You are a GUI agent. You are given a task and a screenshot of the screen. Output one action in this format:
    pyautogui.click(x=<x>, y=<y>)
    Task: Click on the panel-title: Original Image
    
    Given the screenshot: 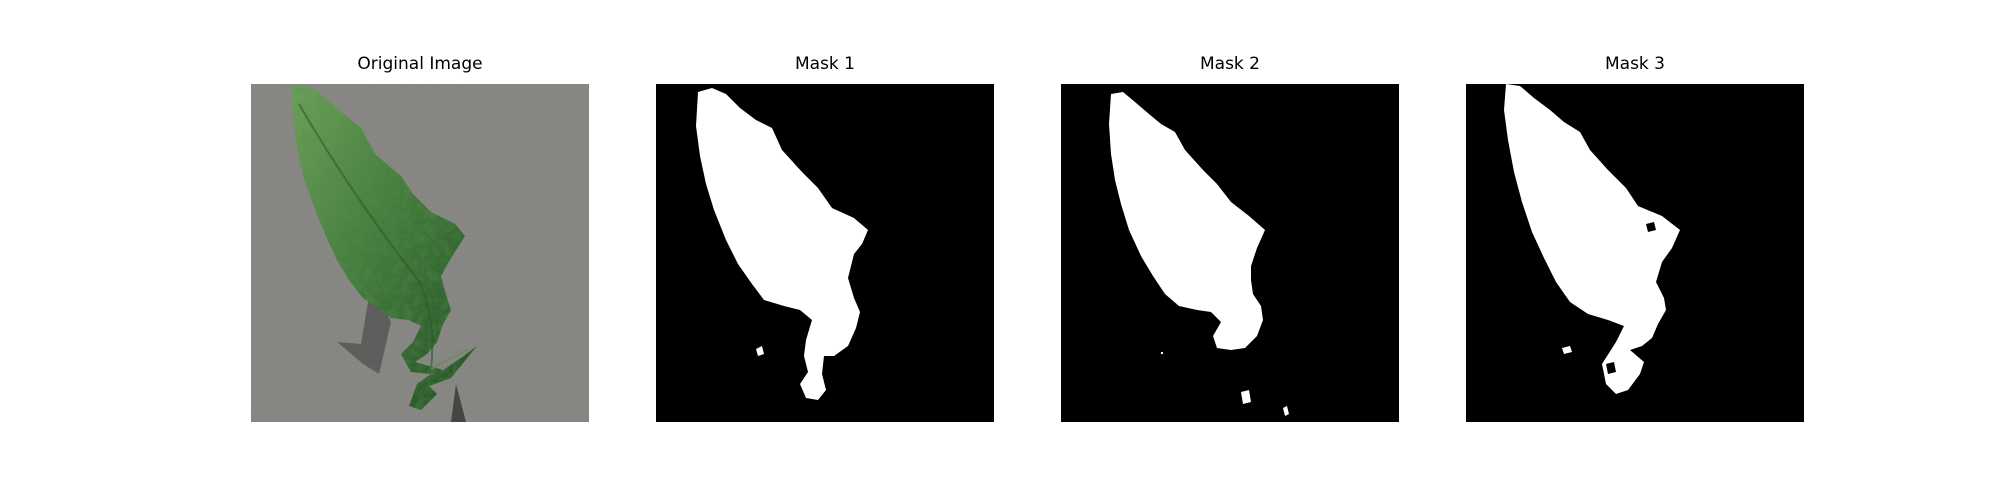 What is the action you would take?
    pyautogui.click(x=420, y=64)
    